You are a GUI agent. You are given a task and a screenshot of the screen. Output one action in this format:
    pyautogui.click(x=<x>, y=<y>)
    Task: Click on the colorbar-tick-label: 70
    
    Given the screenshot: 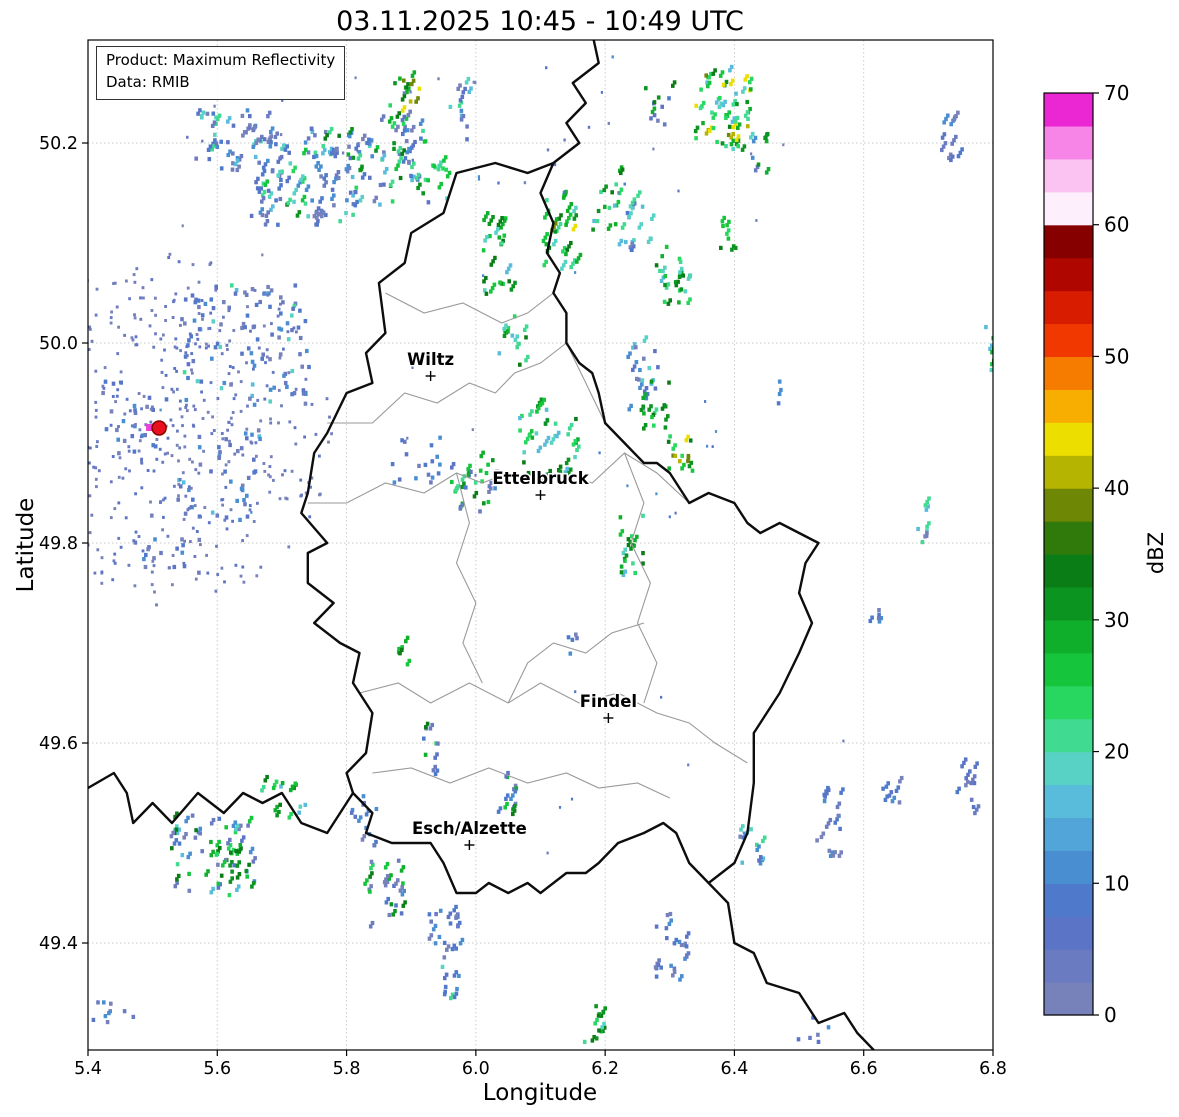 What is the action you would take?
    pyautogui.click(x=1116, y=93)
    